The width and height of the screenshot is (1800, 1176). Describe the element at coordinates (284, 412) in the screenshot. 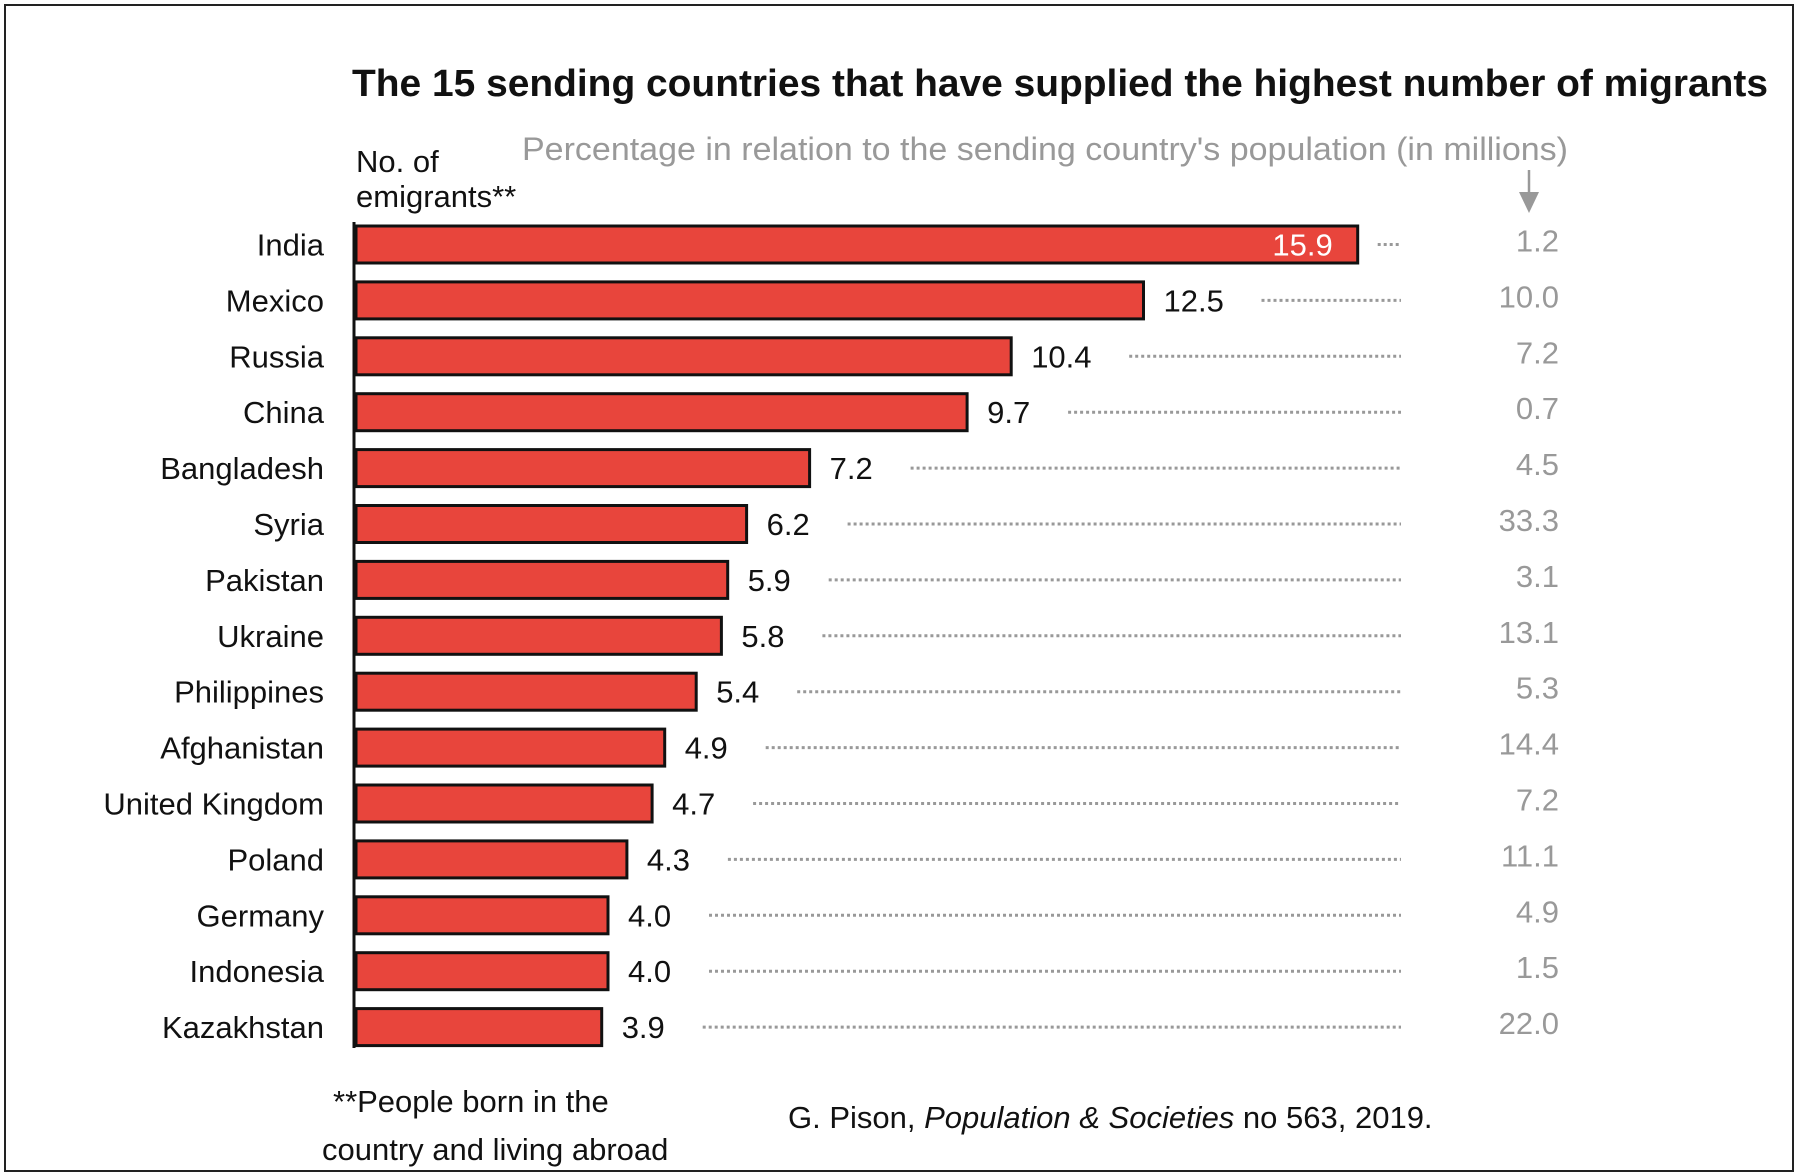

I see `category-label: China` at that location.